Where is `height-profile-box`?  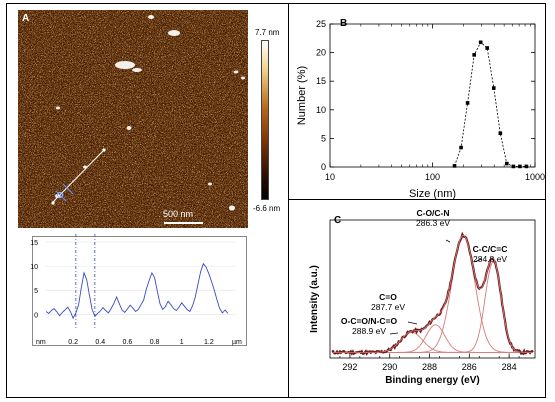 height-profile-box is located at coordinates (139, 291).